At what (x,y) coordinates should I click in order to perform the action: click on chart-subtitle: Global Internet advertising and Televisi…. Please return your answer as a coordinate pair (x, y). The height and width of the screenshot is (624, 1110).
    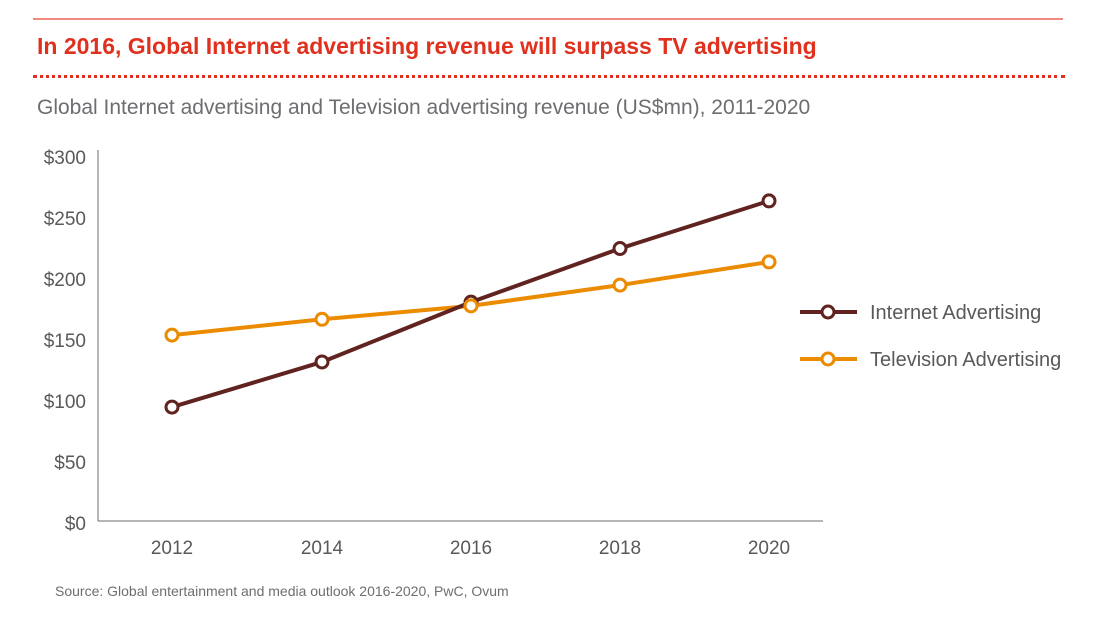
    Looking at the image, I should click on (424, 107).